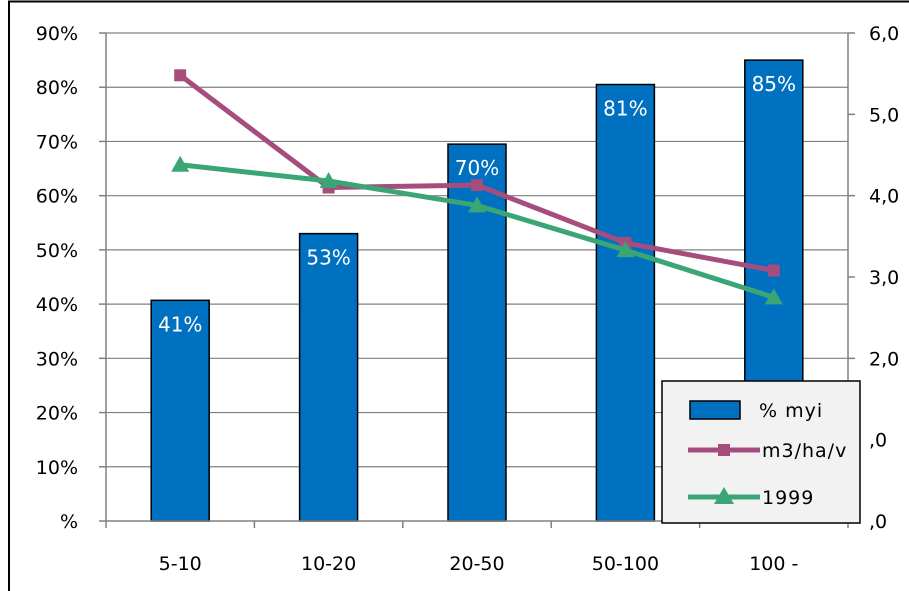 The height and width of the screenshot is (591, 909). Describe the element at coordinates (884, 115) in the screenshot. I see `right-tick-label: 5,0` at that location.